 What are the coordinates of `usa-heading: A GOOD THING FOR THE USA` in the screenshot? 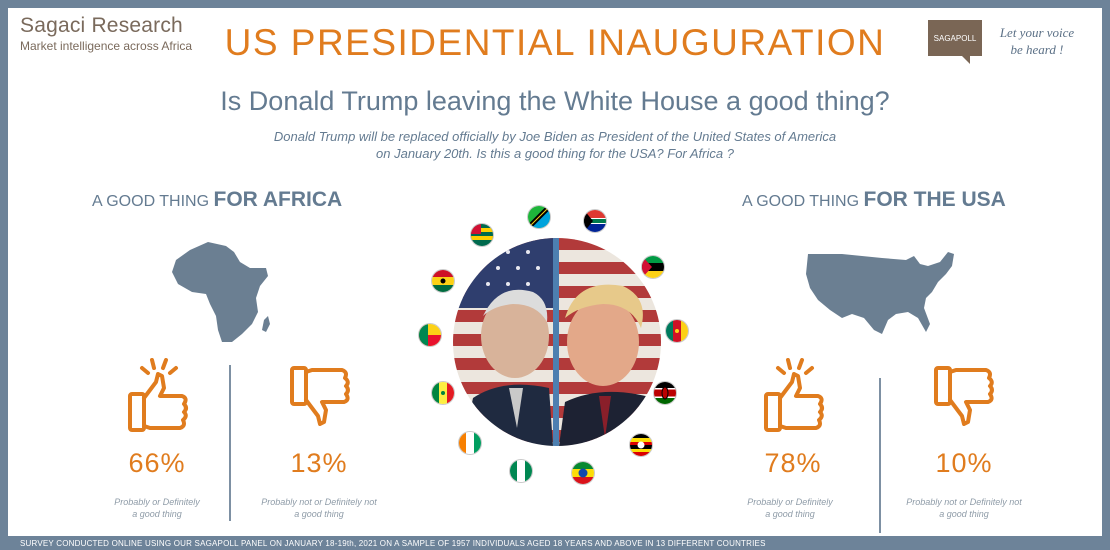 It's located at (874, 199).